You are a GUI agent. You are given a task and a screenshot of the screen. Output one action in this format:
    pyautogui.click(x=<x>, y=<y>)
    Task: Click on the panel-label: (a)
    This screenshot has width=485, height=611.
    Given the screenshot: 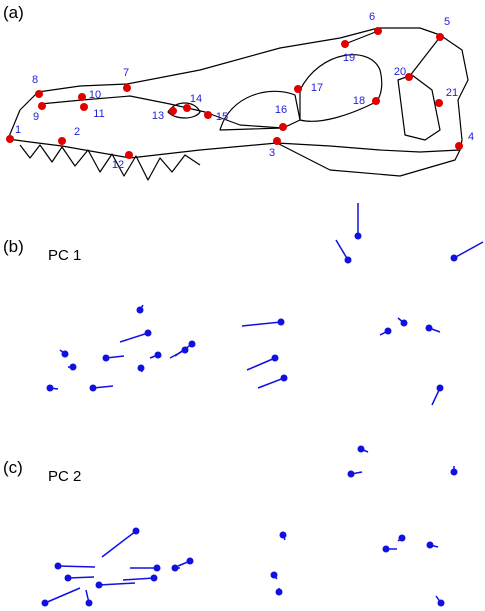 What is the action you would take?
    pyautogui.click(x=13, y=12)
    